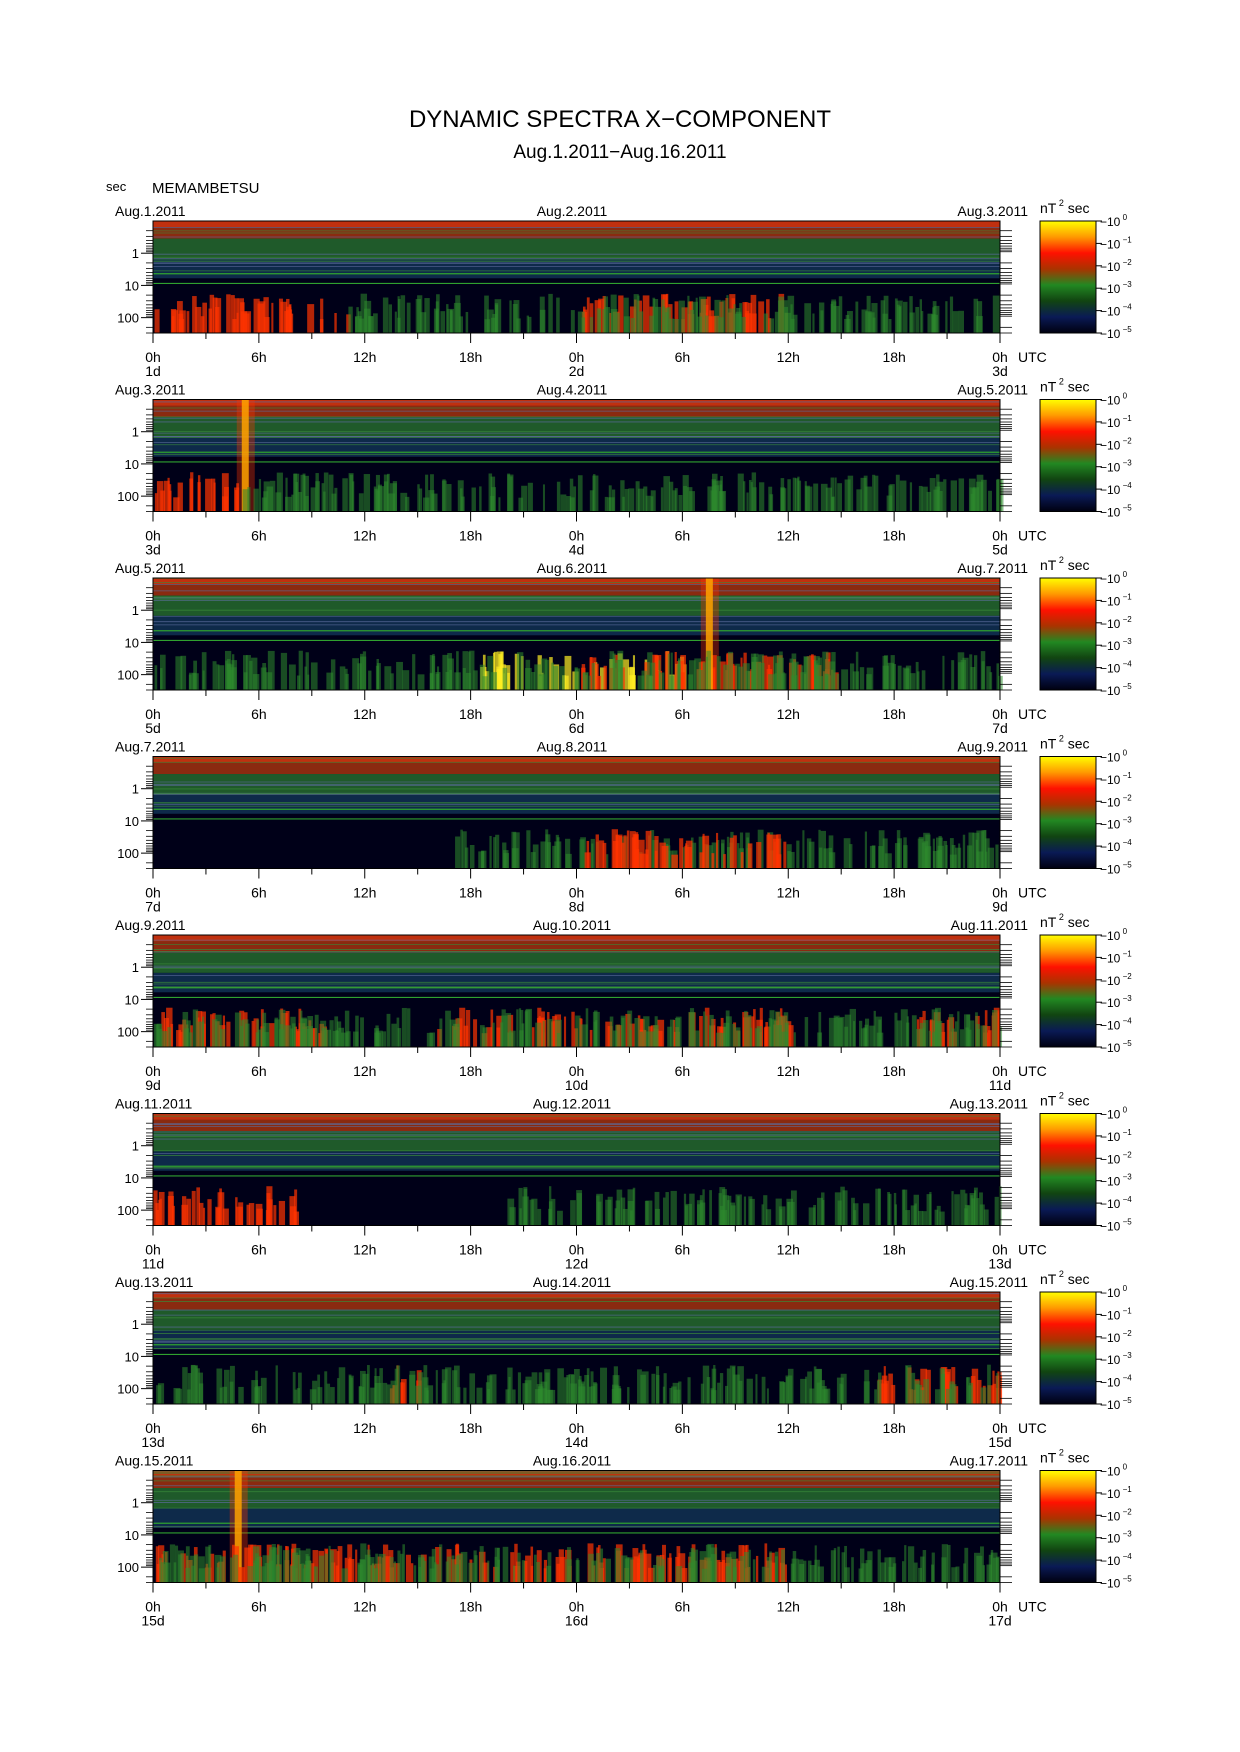 The width and height of the screenshot is (1240, 1752). Describe the element at coordinates (709, 634) in the screenshot. I see `spike-halo` at that location.